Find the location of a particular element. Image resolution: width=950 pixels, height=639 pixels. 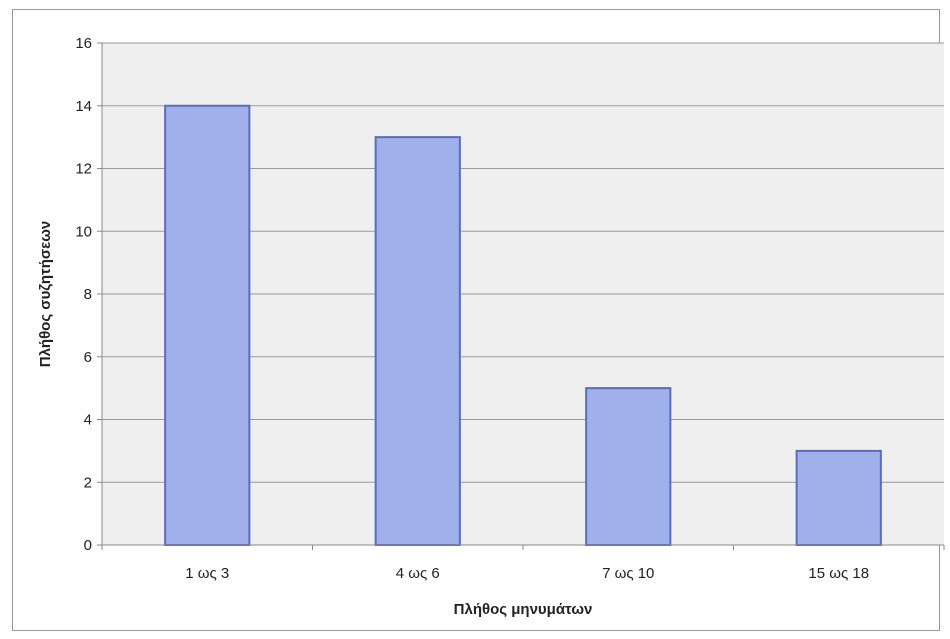

y-axis-title: Πλήθος συζητήσεων is located at coordinates (45, 294).